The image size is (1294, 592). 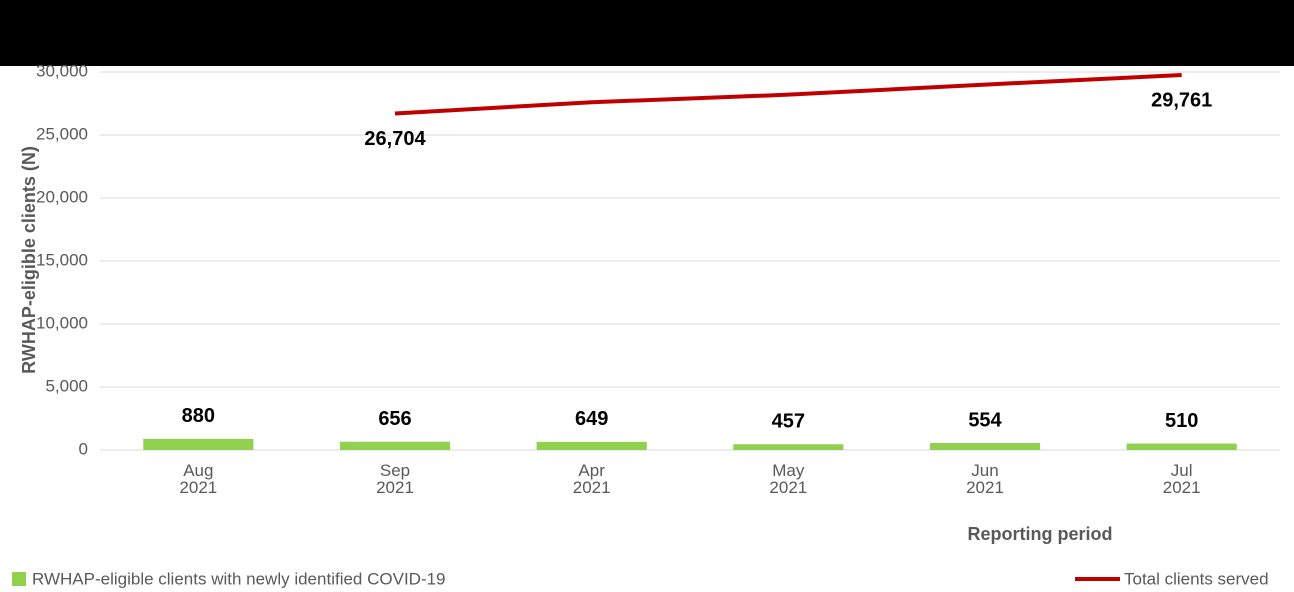 I want to click on y-axis-title: RWHAP-eligible clients (N), so click(x=29, y=260).